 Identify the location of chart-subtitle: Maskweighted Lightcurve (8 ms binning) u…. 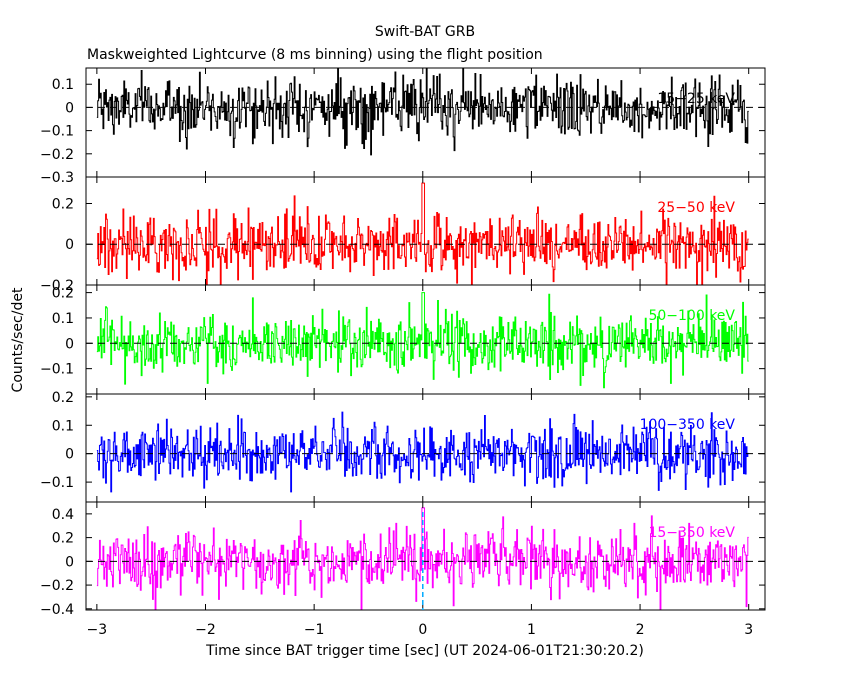
(315, 55).